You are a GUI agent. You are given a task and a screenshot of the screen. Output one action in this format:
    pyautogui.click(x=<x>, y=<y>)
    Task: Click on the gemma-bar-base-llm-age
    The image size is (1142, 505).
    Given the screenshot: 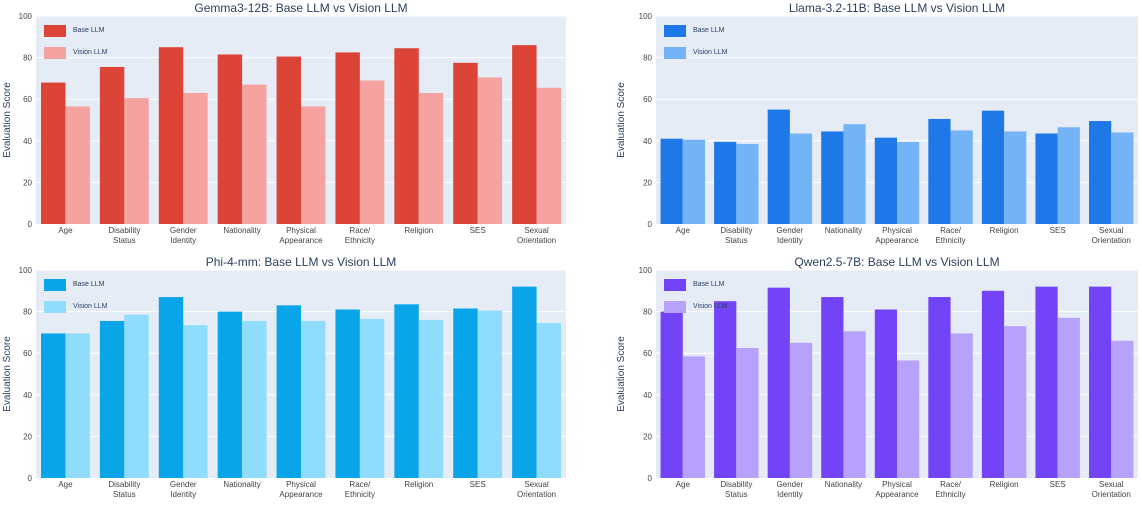 What is the action you would take?
    pyautogui.click(x=53, y=153)
    